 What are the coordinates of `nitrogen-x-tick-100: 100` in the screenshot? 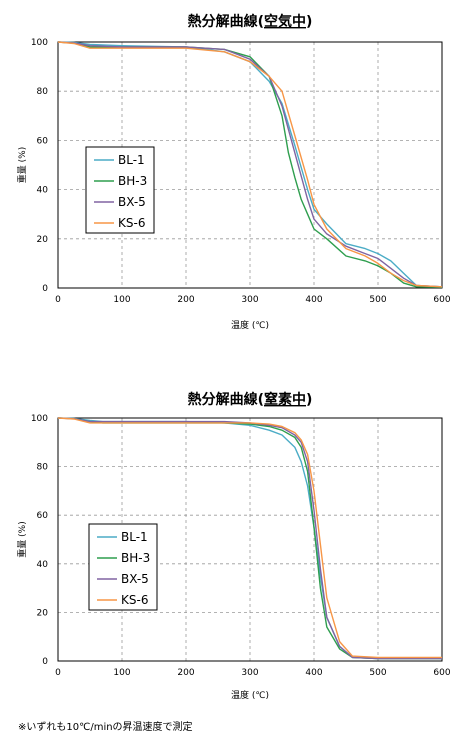 It's located at (121, 673).